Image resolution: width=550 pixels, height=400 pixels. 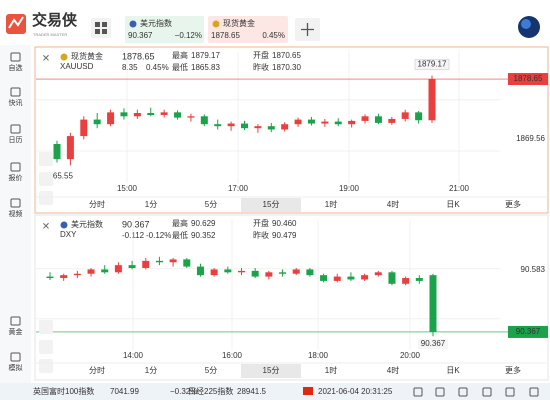 What do you see at coordinates (308, 391) in the screenshot?
I see `flag-icon` at bounding box center [308, 391].